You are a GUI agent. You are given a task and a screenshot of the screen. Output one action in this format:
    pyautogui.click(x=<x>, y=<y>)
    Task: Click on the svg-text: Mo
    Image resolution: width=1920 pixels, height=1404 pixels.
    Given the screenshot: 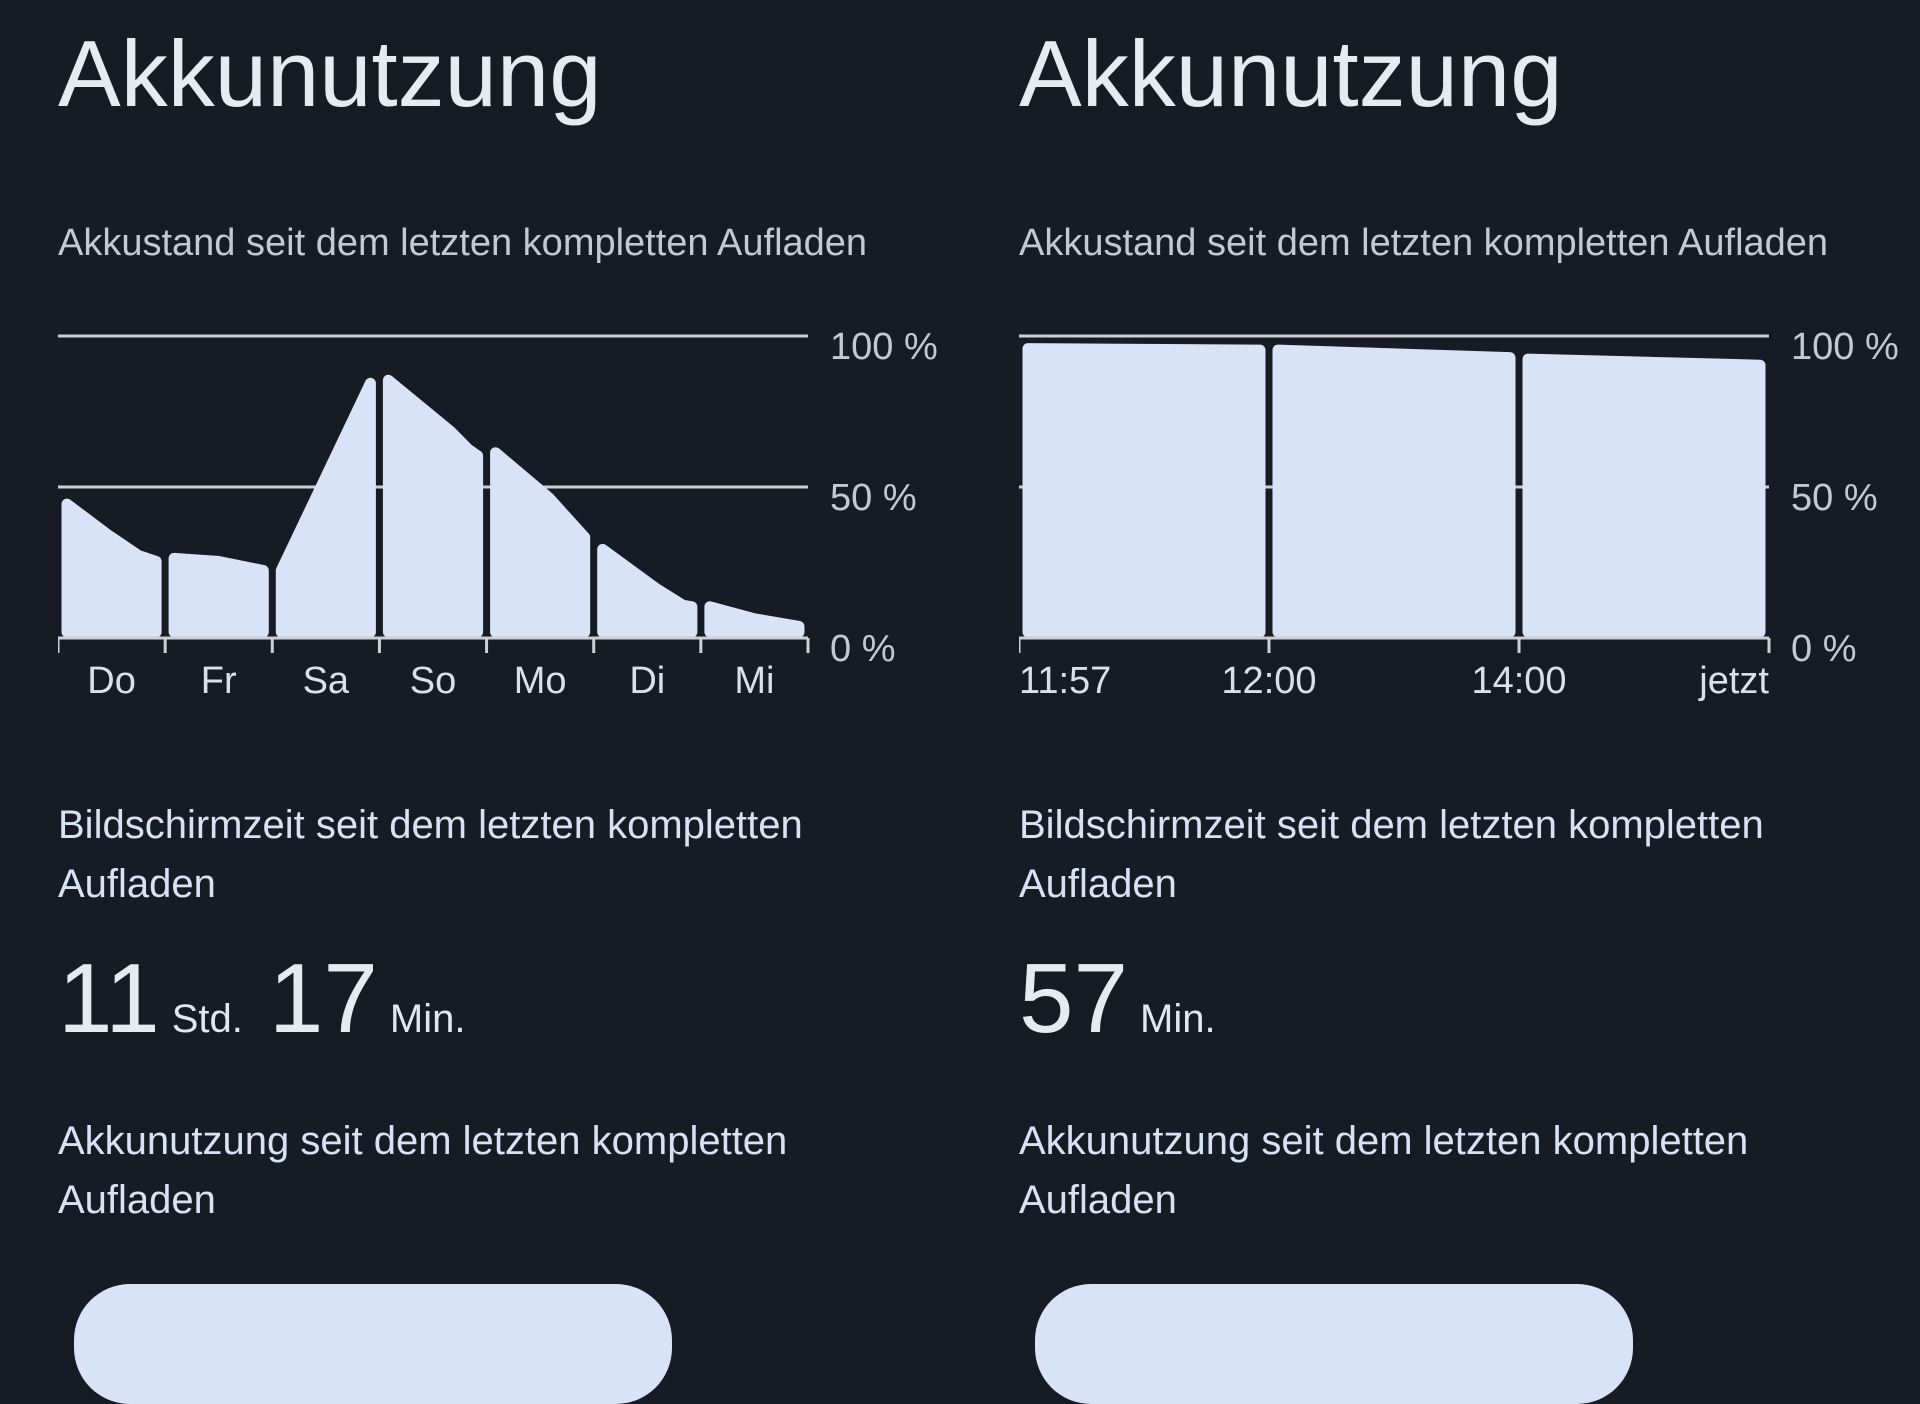 What is the action you would take?
    pyautogui.click(x=540, y=681)
    